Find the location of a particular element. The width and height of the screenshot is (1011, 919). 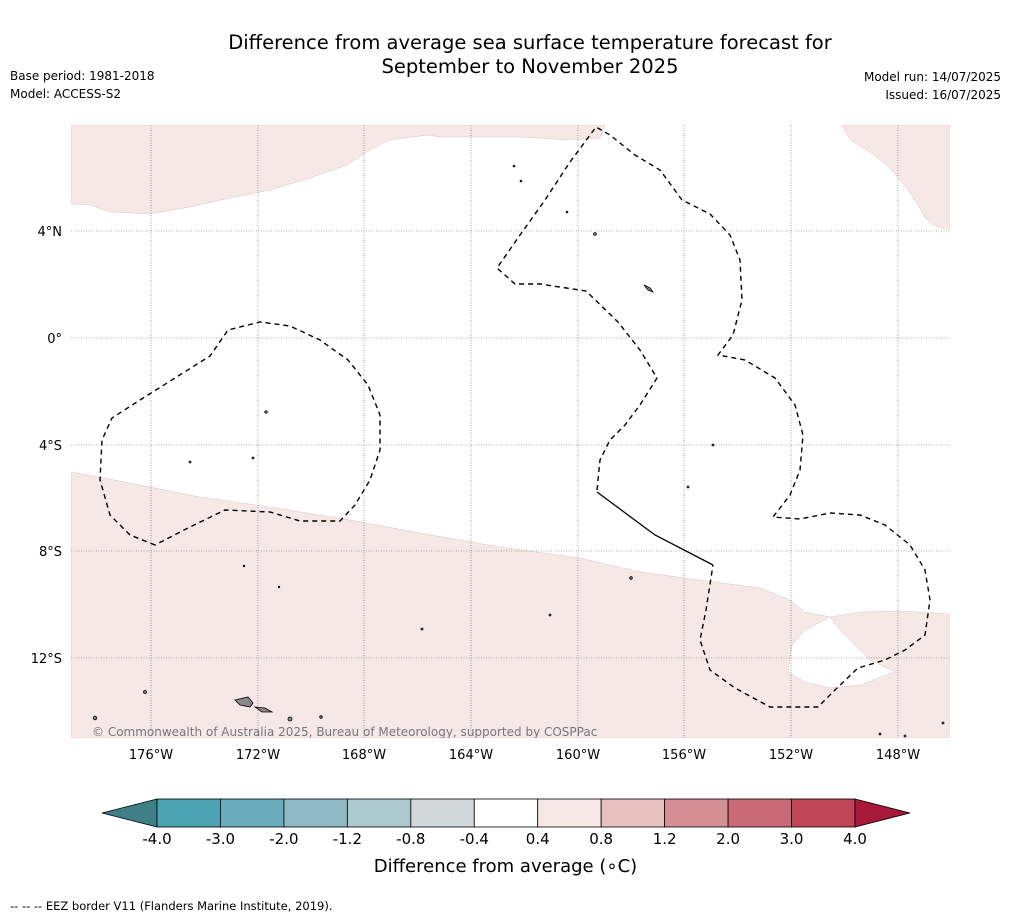

lon-label-172w: 172°W is located at coordinates (258, 755).